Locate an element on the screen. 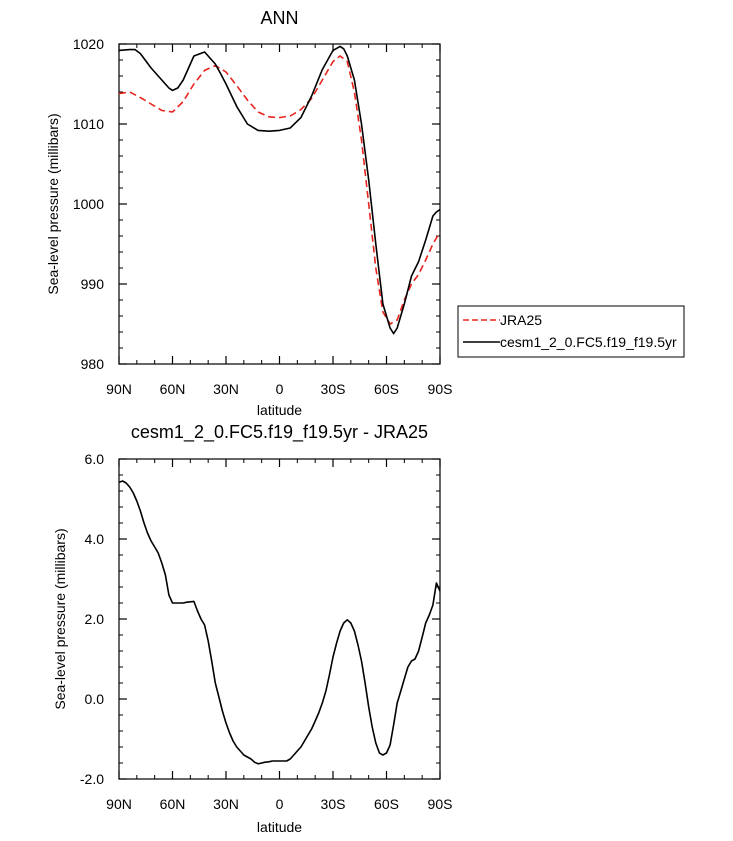  y-tick-label: 4.0 is located at coordinates (95, 539).